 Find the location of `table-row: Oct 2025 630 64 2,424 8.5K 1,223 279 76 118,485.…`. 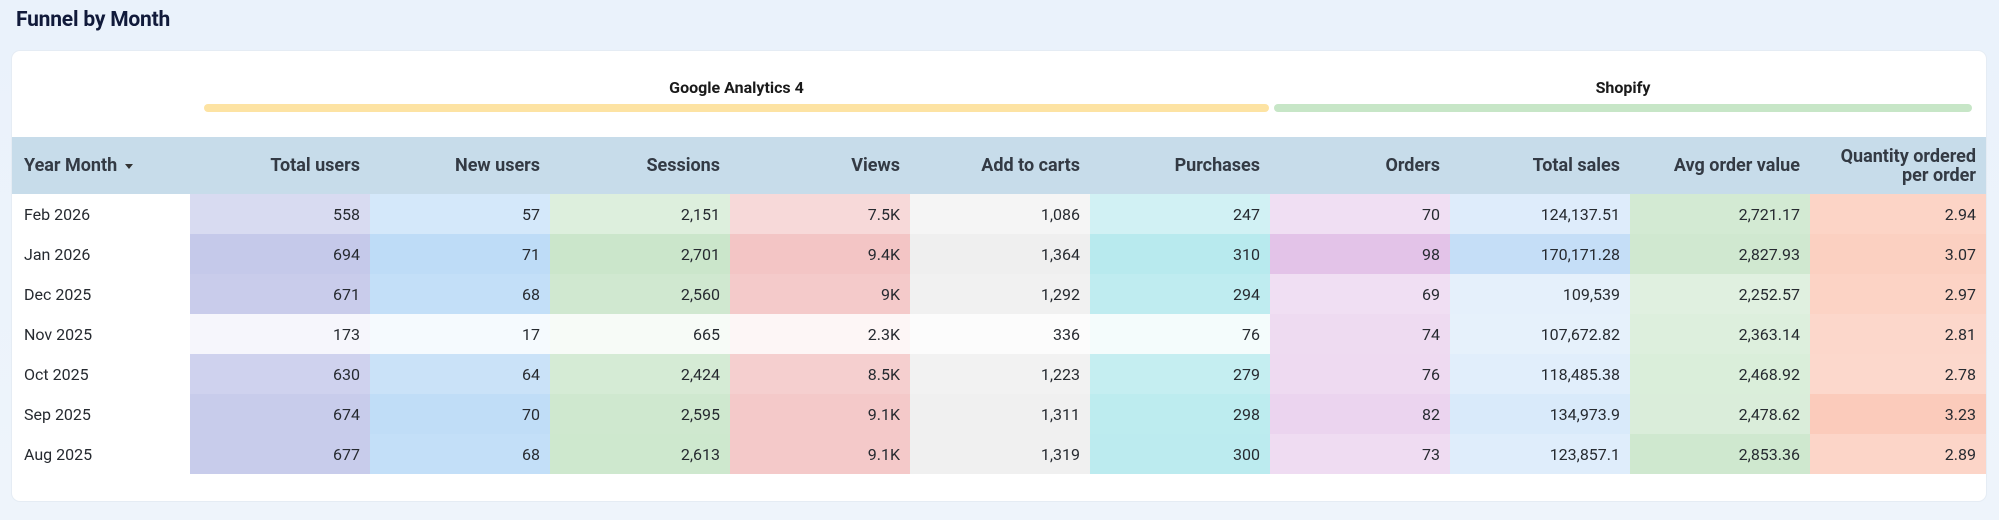

table-row: Oct 2025 630 64 2,424 8.5K 1,223 279 76 118,485.… is located at coordinates (999, 374).